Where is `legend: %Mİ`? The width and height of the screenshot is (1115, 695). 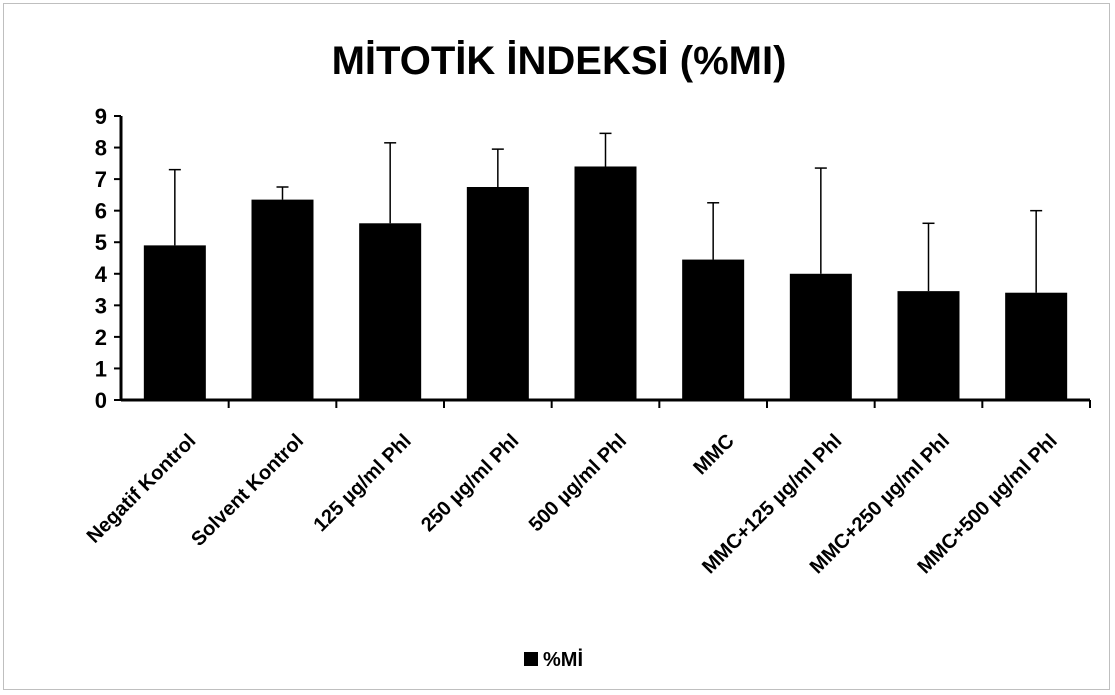 legend: %Mİ is located at coordinates (553, 659).